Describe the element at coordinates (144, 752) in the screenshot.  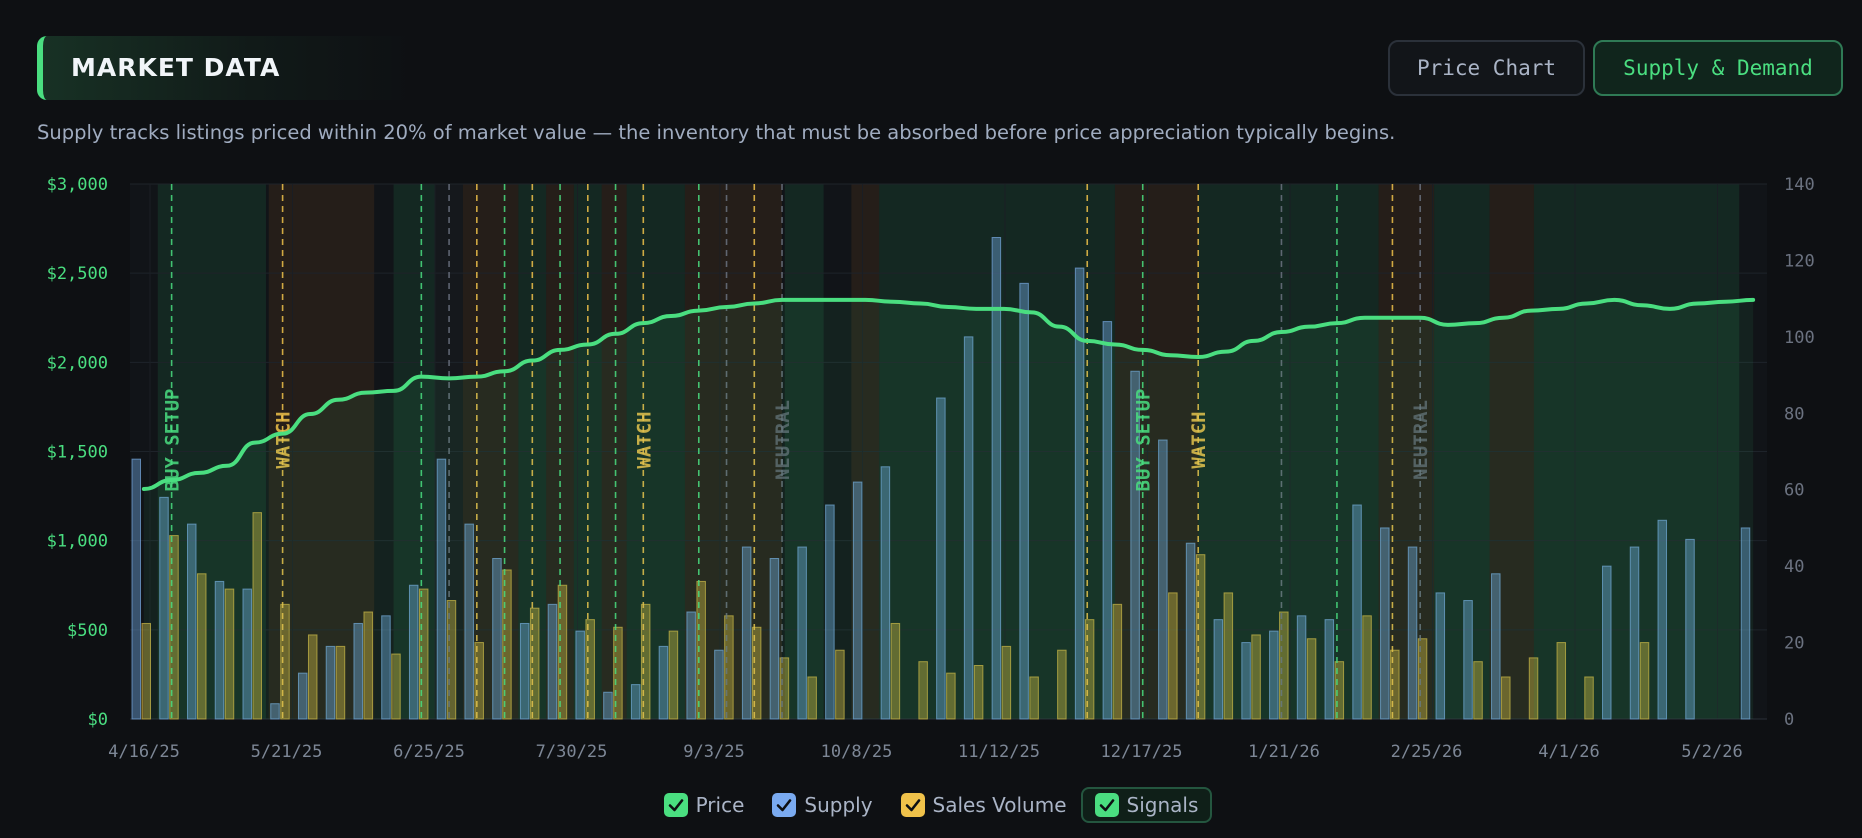
I see `x-axis-tick-label: 4/16/25` at that location.